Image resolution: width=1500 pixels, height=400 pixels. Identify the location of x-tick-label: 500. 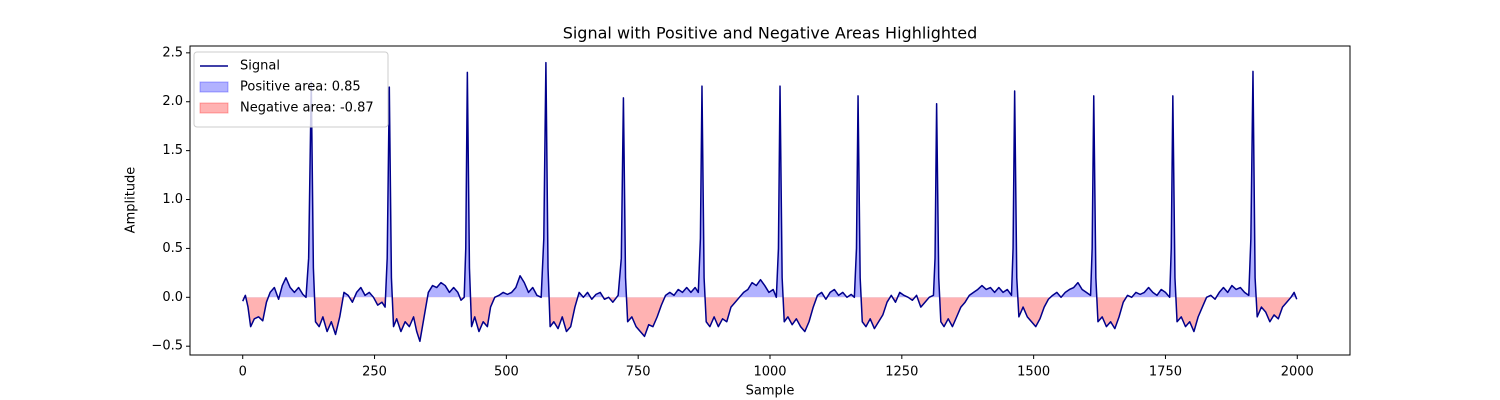
(506, 372).